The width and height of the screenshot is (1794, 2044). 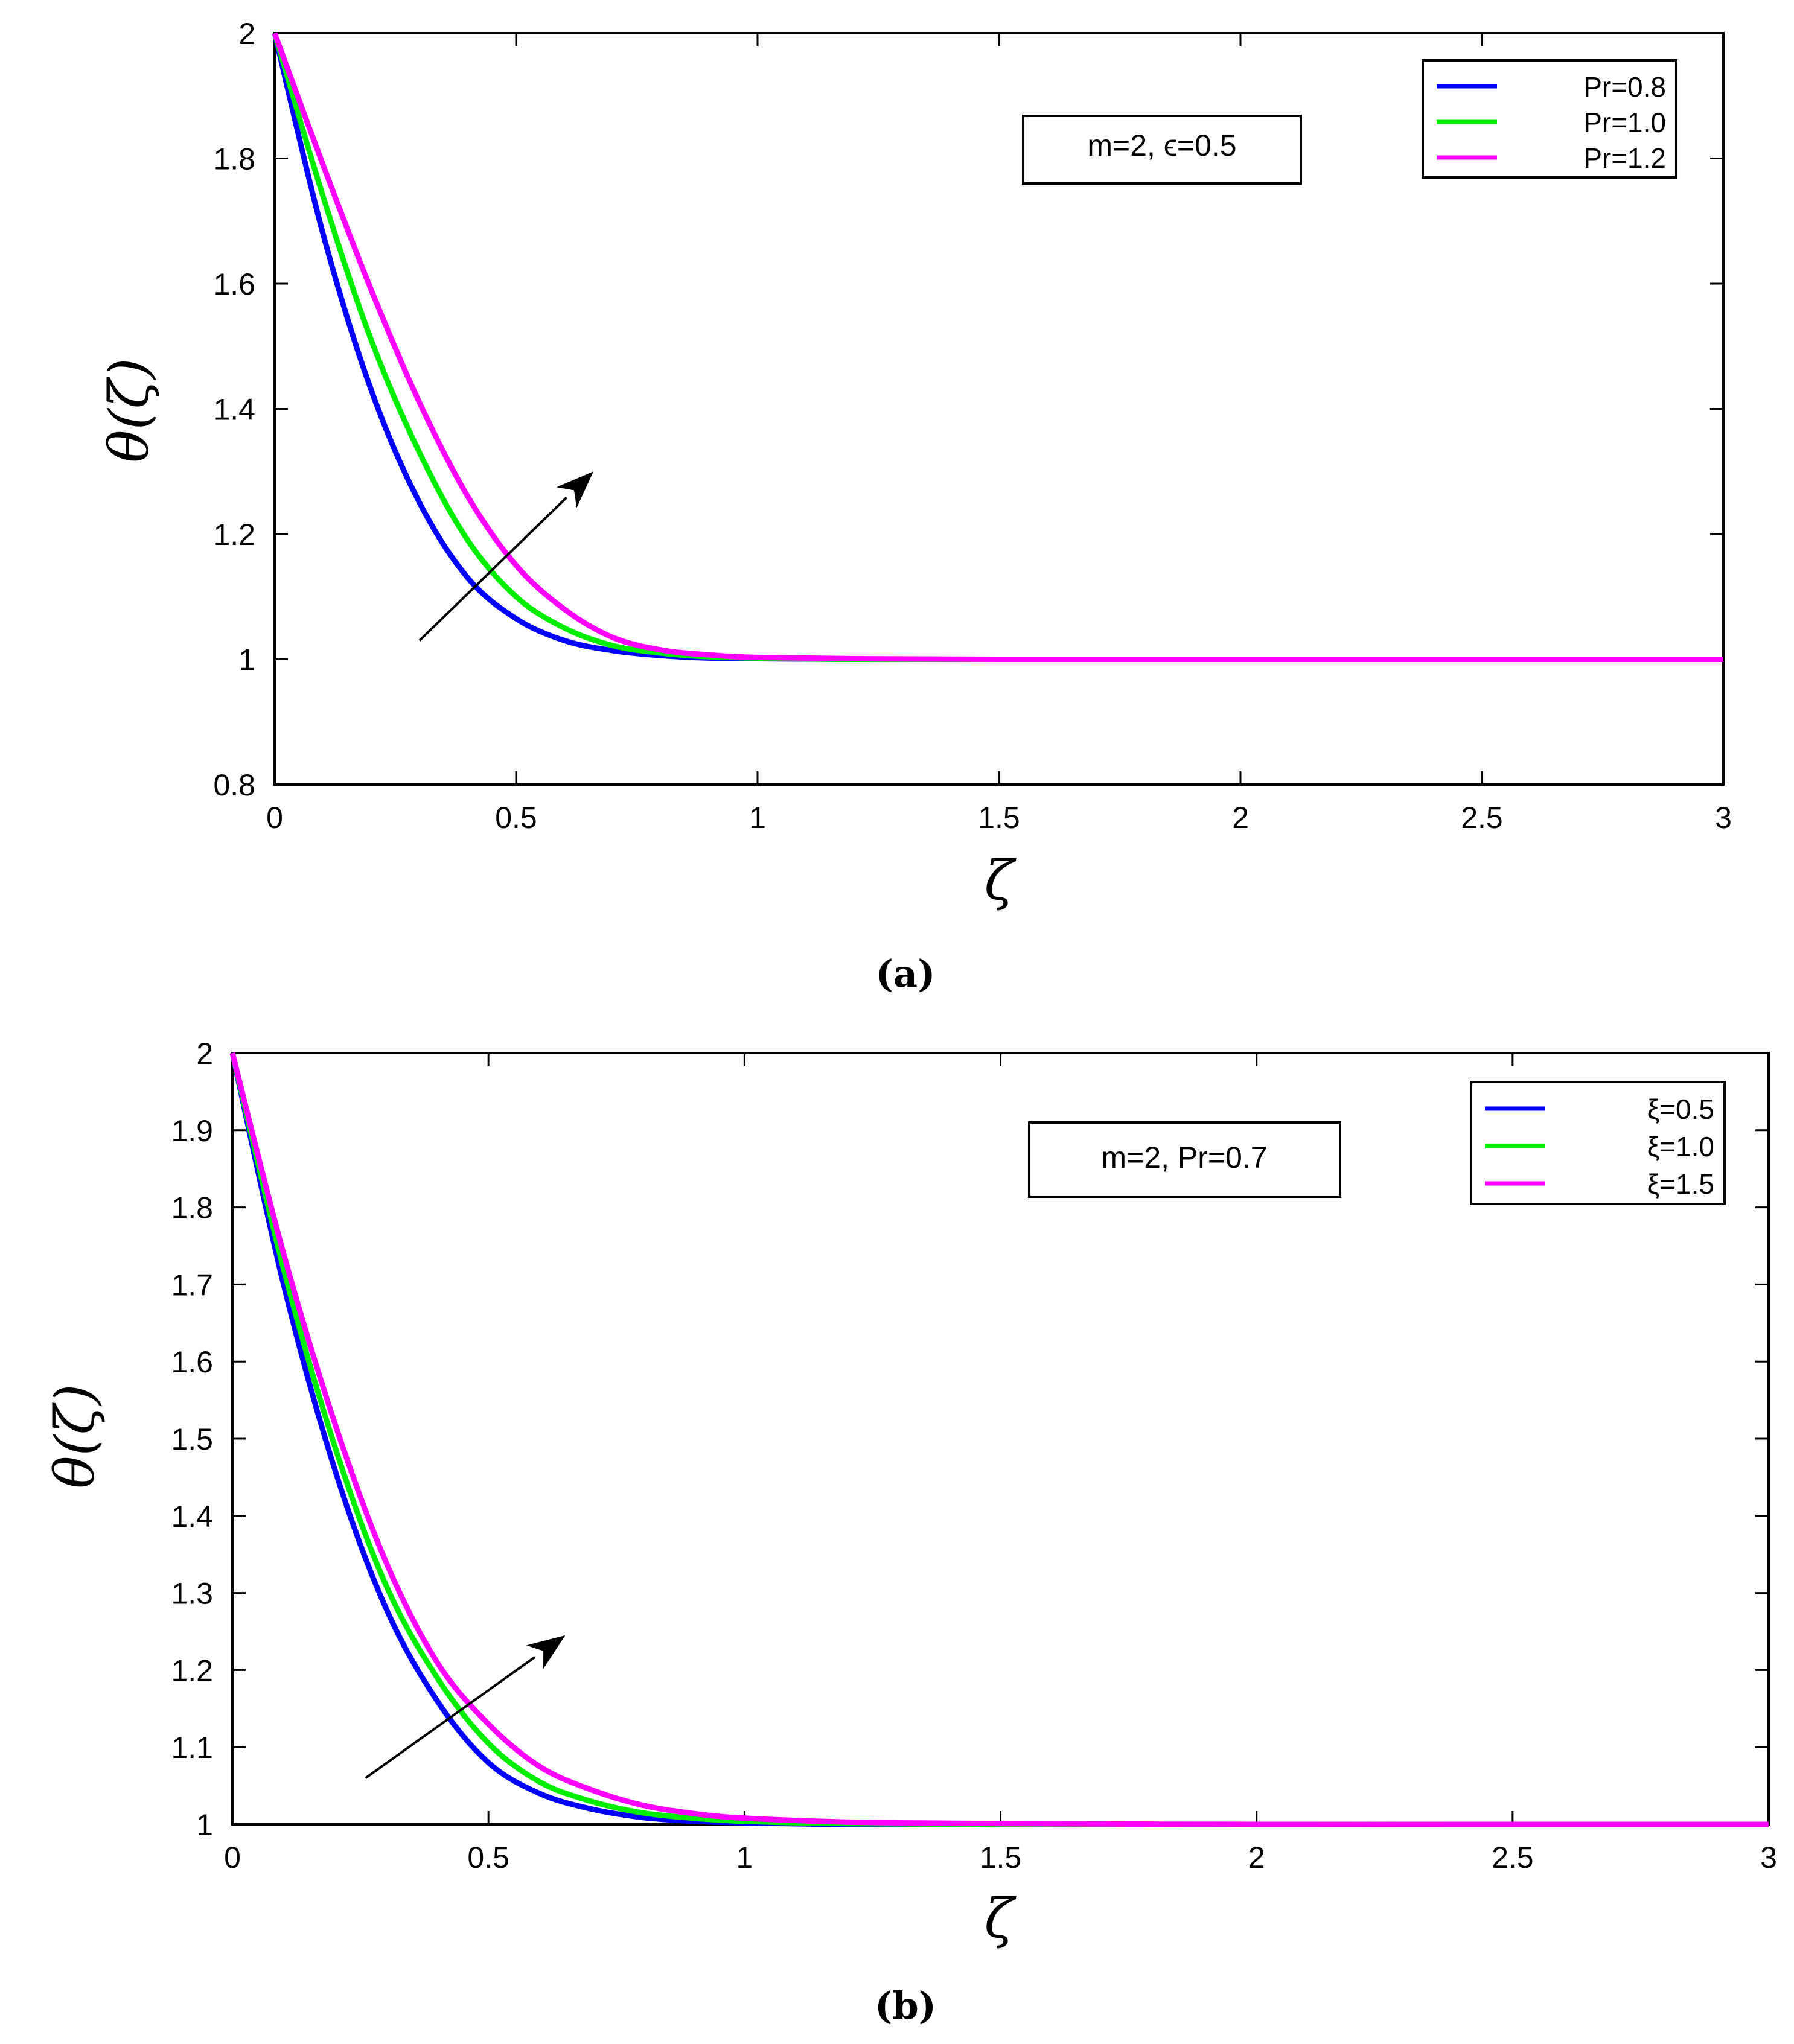 I want to click on annotation-box-a: m=2, ϵ=0.5, so click(x=1162, y=150).